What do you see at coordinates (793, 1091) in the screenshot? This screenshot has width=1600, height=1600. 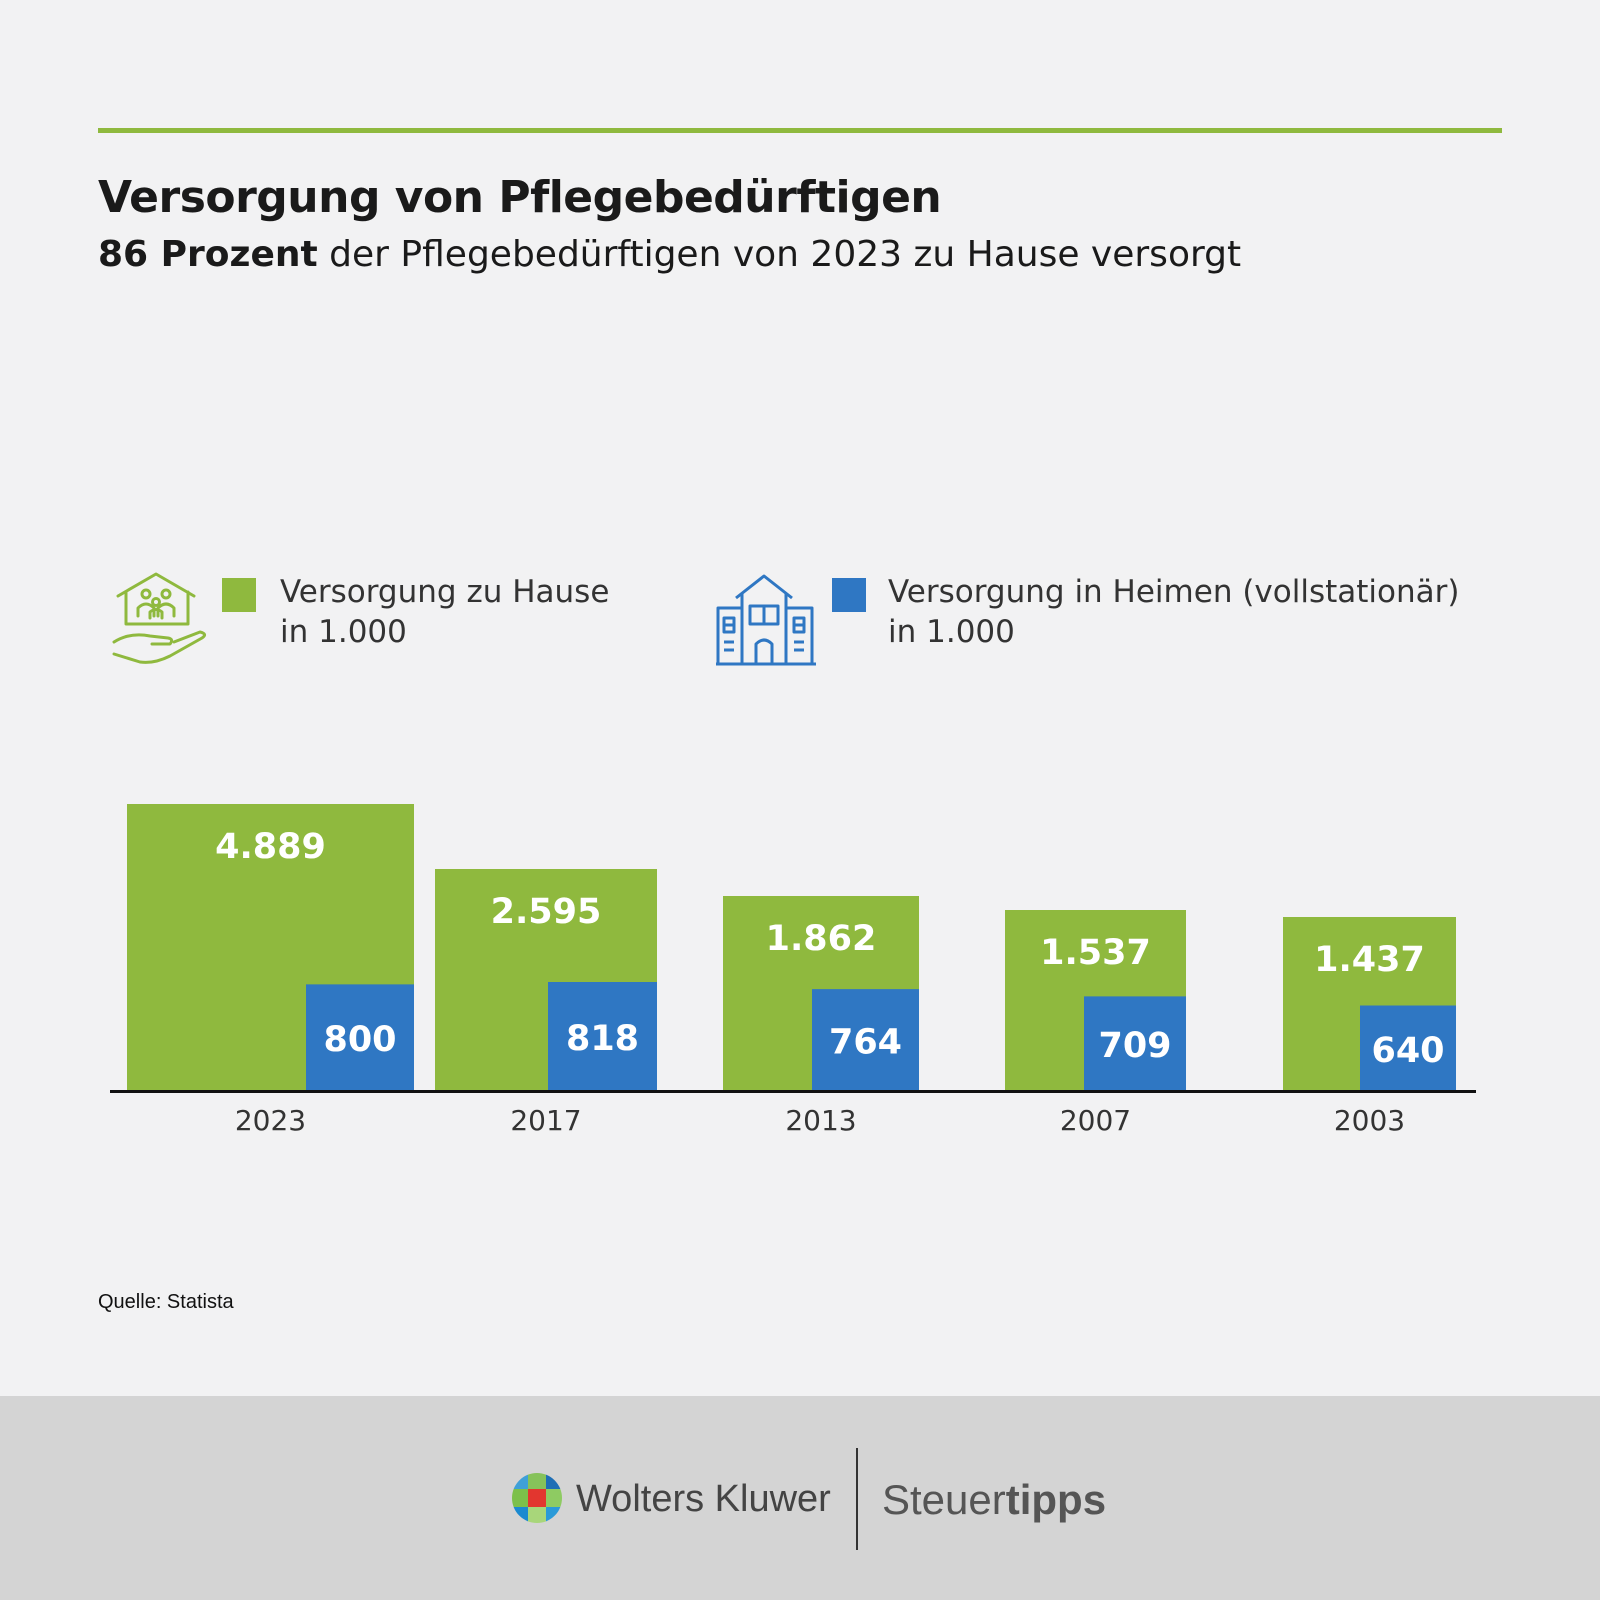 I see `x-axis-baseline` at bounding box center [793, 1091].